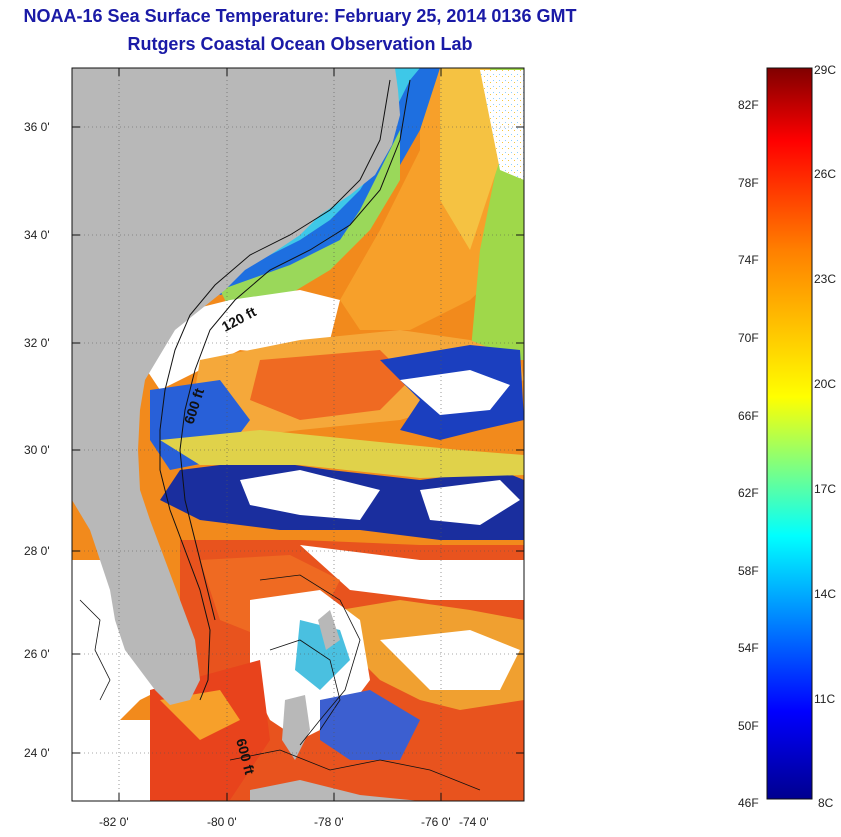  What do you see at coordinates (335, 790) in the screenshot?
I see `land-cuba` at bounding box center [335, 790].